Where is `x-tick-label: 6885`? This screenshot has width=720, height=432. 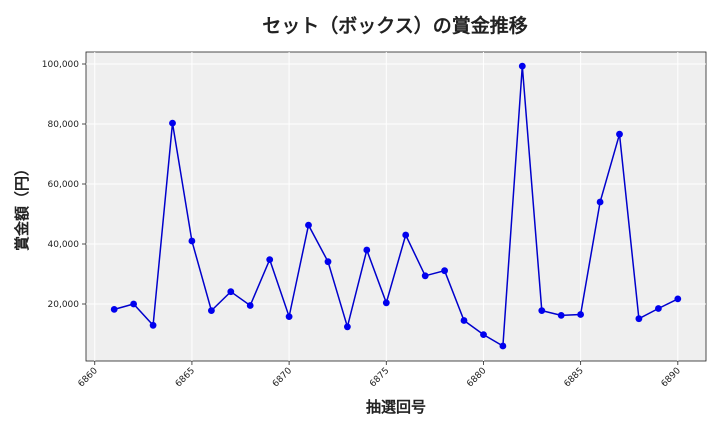
x-tick-label: 6885 is located at coordinates (573, 377).